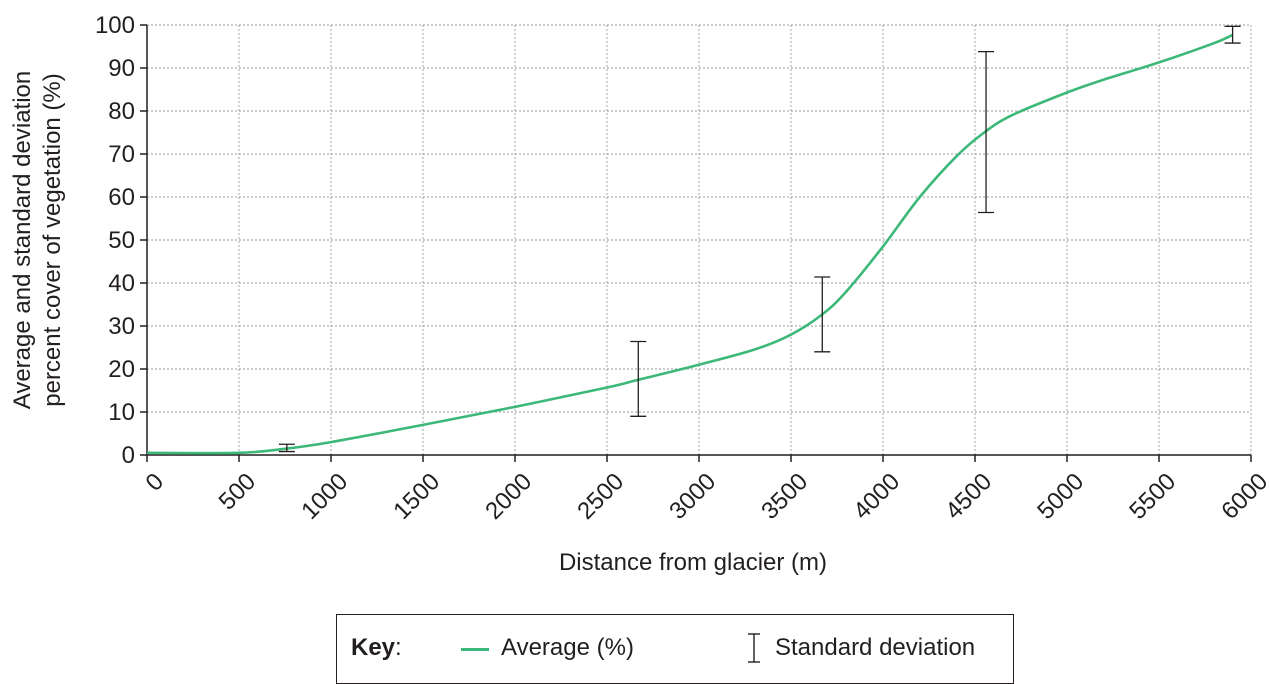  Describe the element at coordinates (52, 240) in the screenshot. I see `y-axis-title-line2: percent cover of vegetation (%)` at that location.